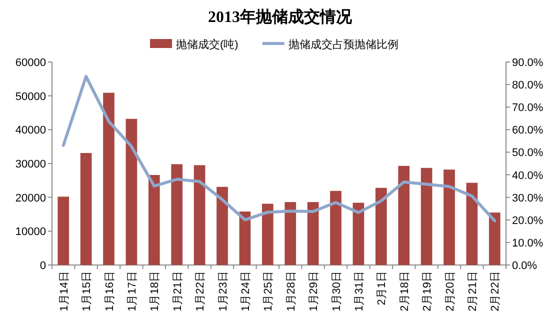  What do you see at coordinates (30, 130) in the screenshot?
I see `y-tick-label: 40000` at bounding box center [30, 130].